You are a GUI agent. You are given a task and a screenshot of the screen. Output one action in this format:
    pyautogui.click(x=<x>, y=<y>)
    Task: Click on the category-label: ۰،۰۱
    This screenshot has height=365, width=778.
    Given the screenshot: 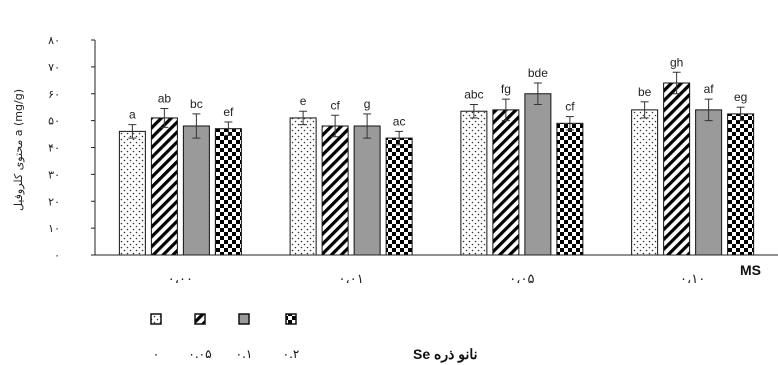 What is the action you would take?
    pyautogui.click(x=351, y=279)
    